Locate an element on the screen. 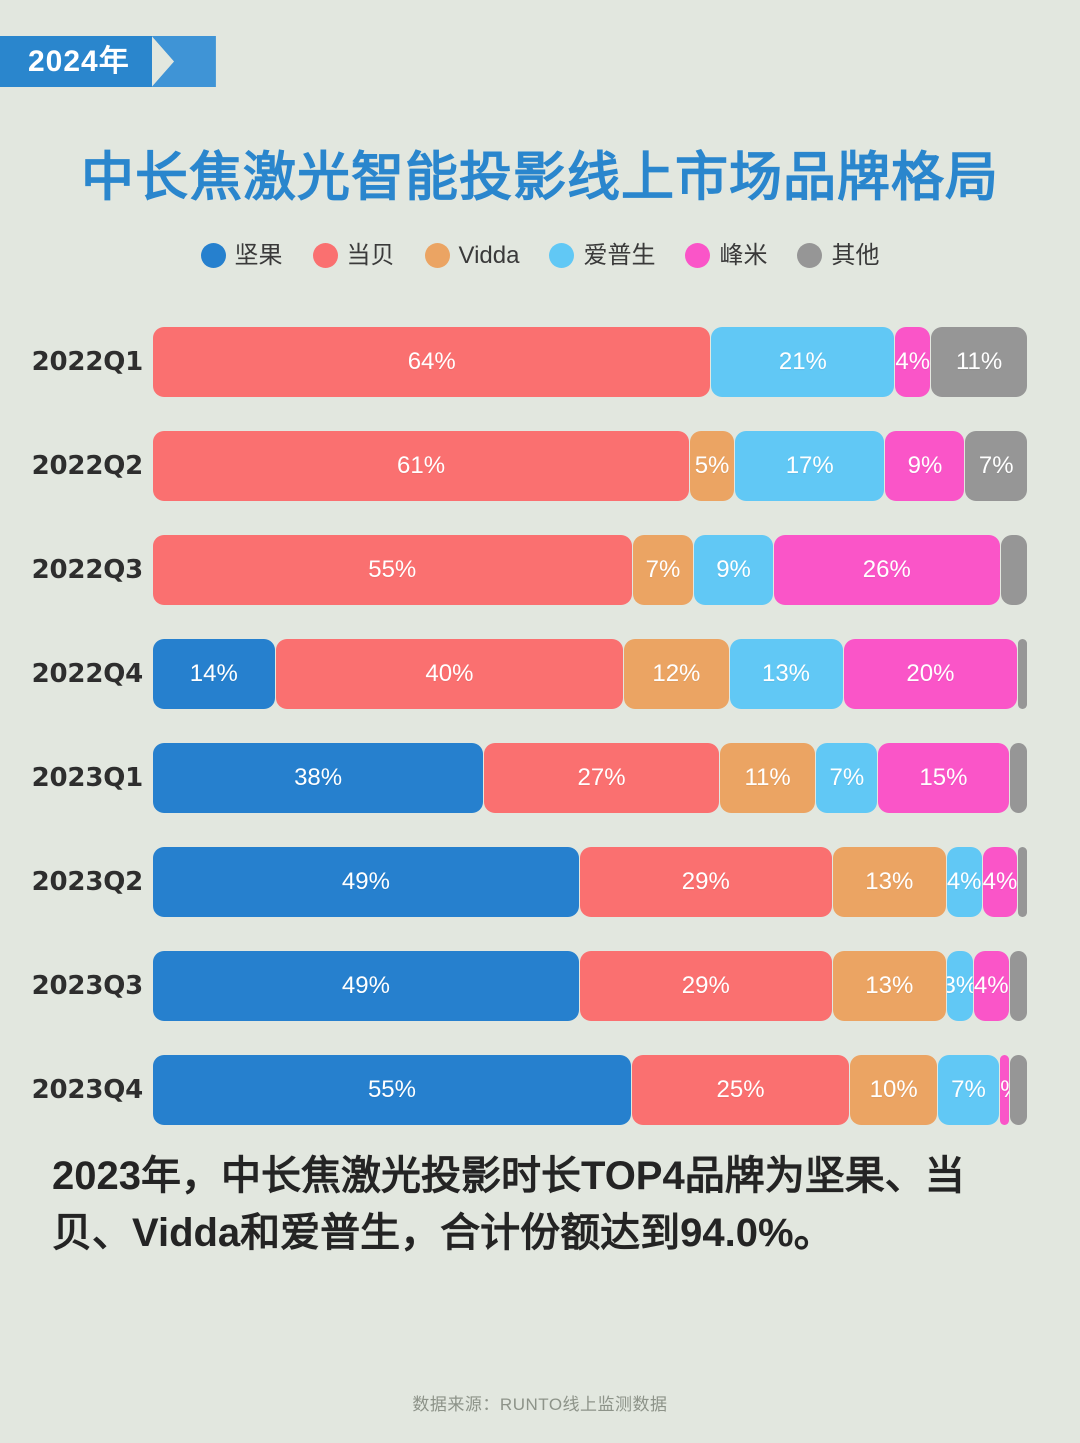 The image size is (1080, 1443). legend-item-label: 当贝 is located at coordinates (370, 255).